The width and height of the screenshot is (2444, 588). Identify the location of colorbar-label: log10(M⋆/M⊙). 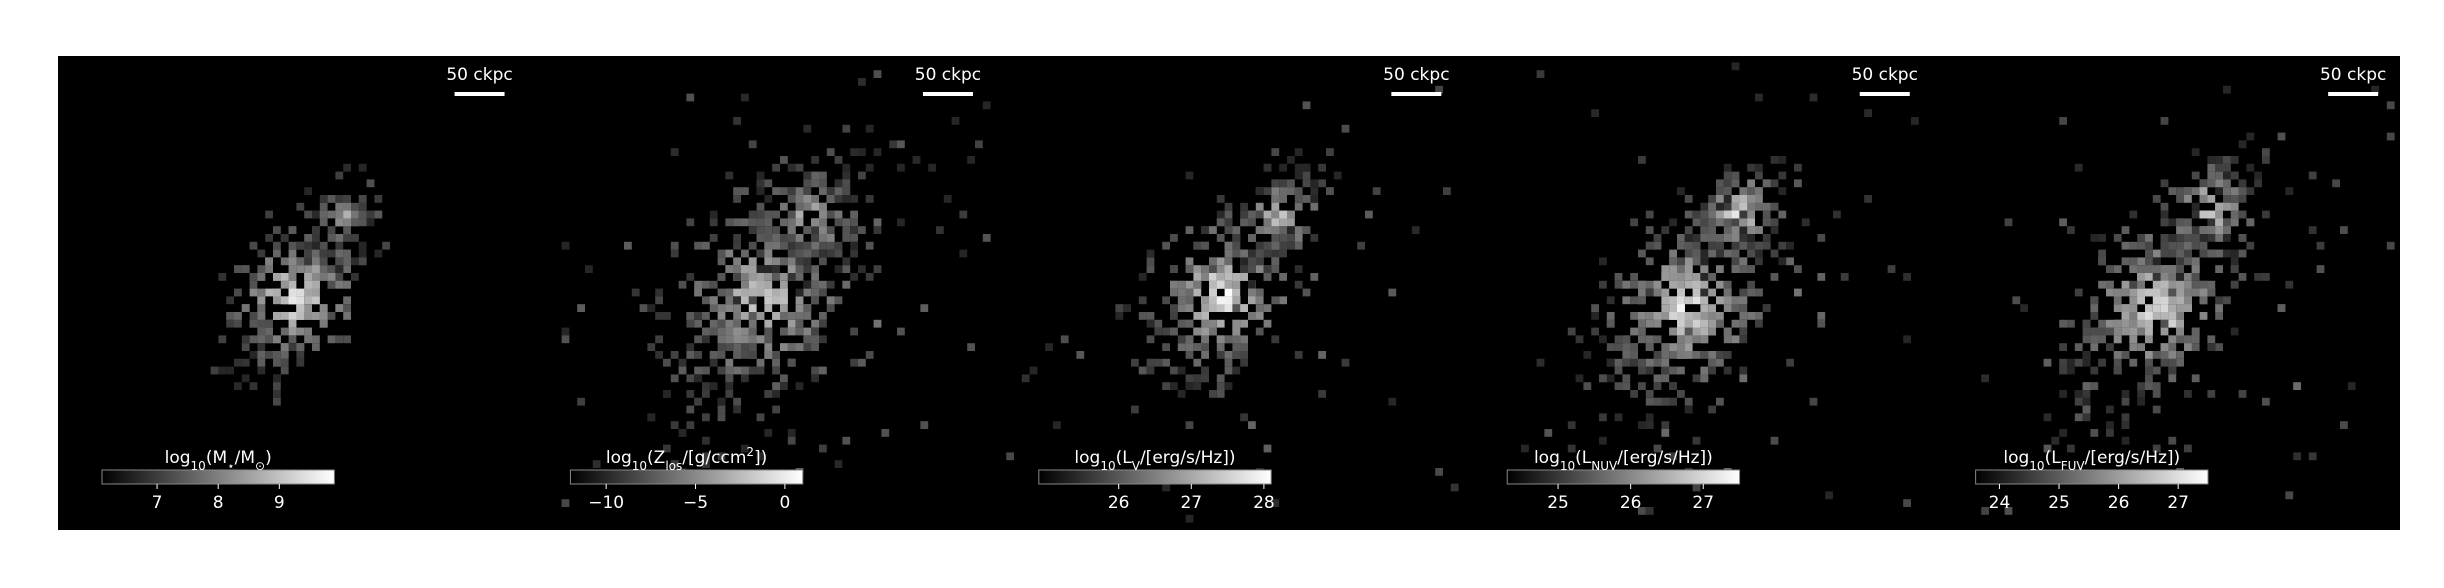
(218, 460).